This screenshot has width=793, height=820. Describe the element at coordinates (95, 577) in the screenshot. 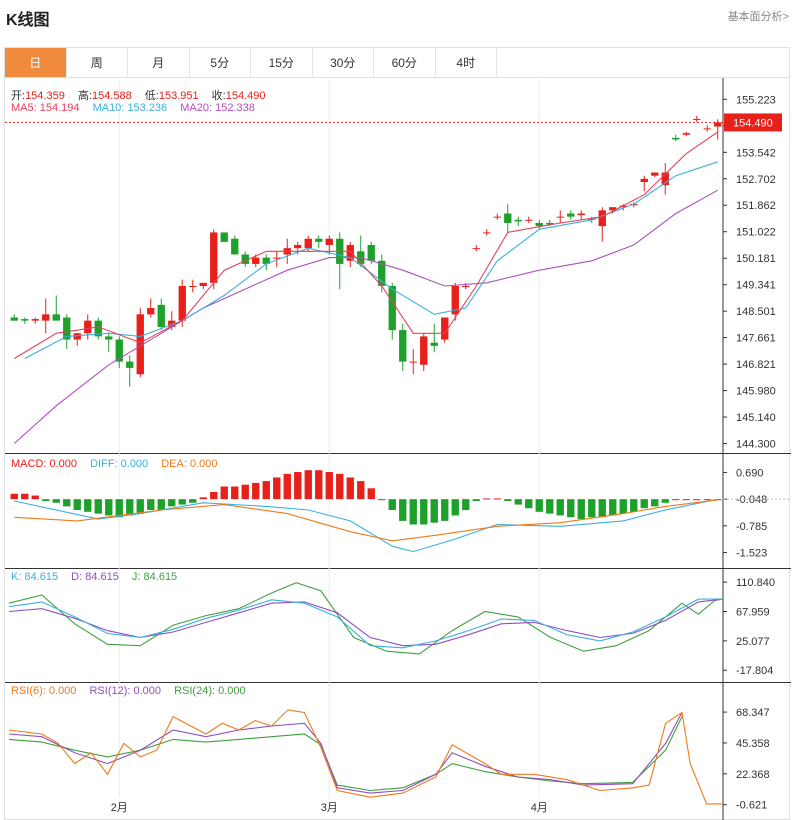

I see `d-legend-value: D: 84.615` at that location.